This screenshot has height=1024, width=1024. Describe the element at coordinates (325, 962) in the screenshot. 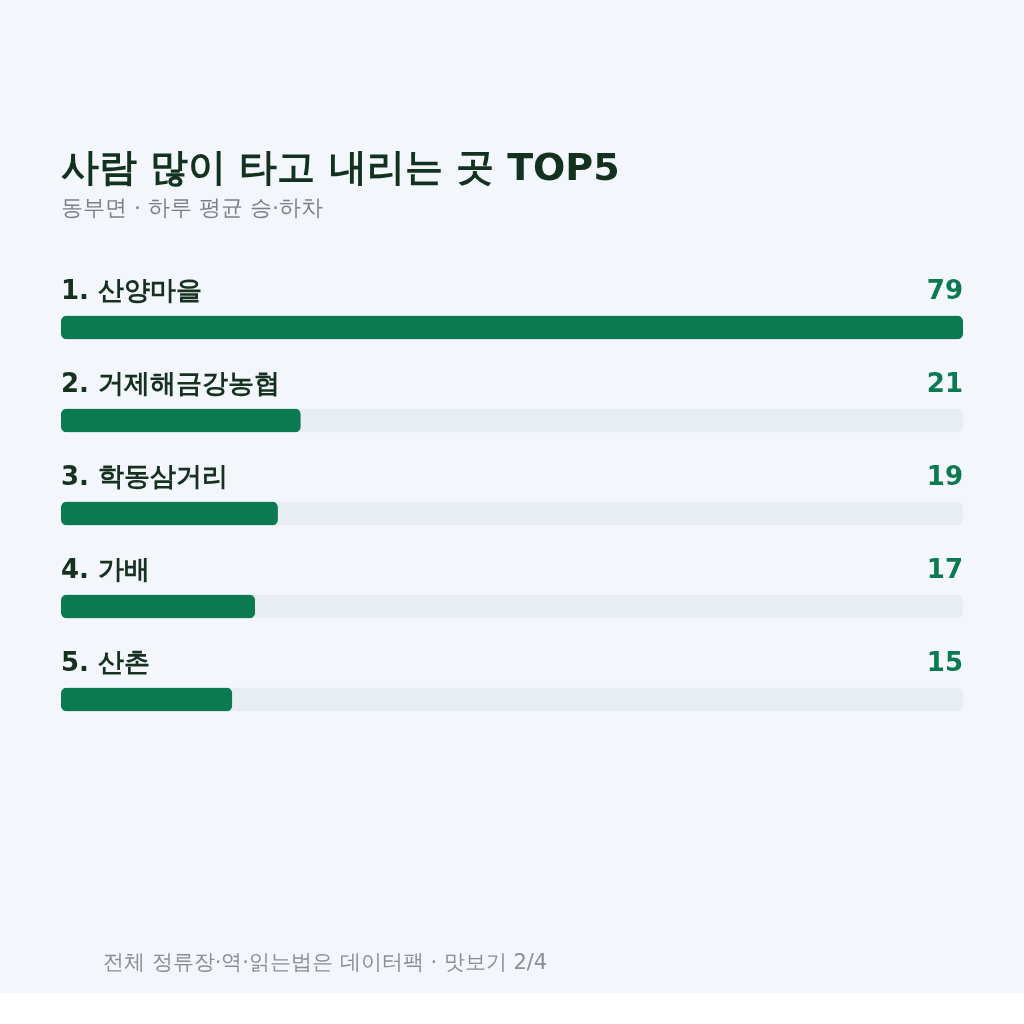

I see `text: 전체 정류장·역·읽는법은 데이터팩 · 맛보기 2/4` at that location.